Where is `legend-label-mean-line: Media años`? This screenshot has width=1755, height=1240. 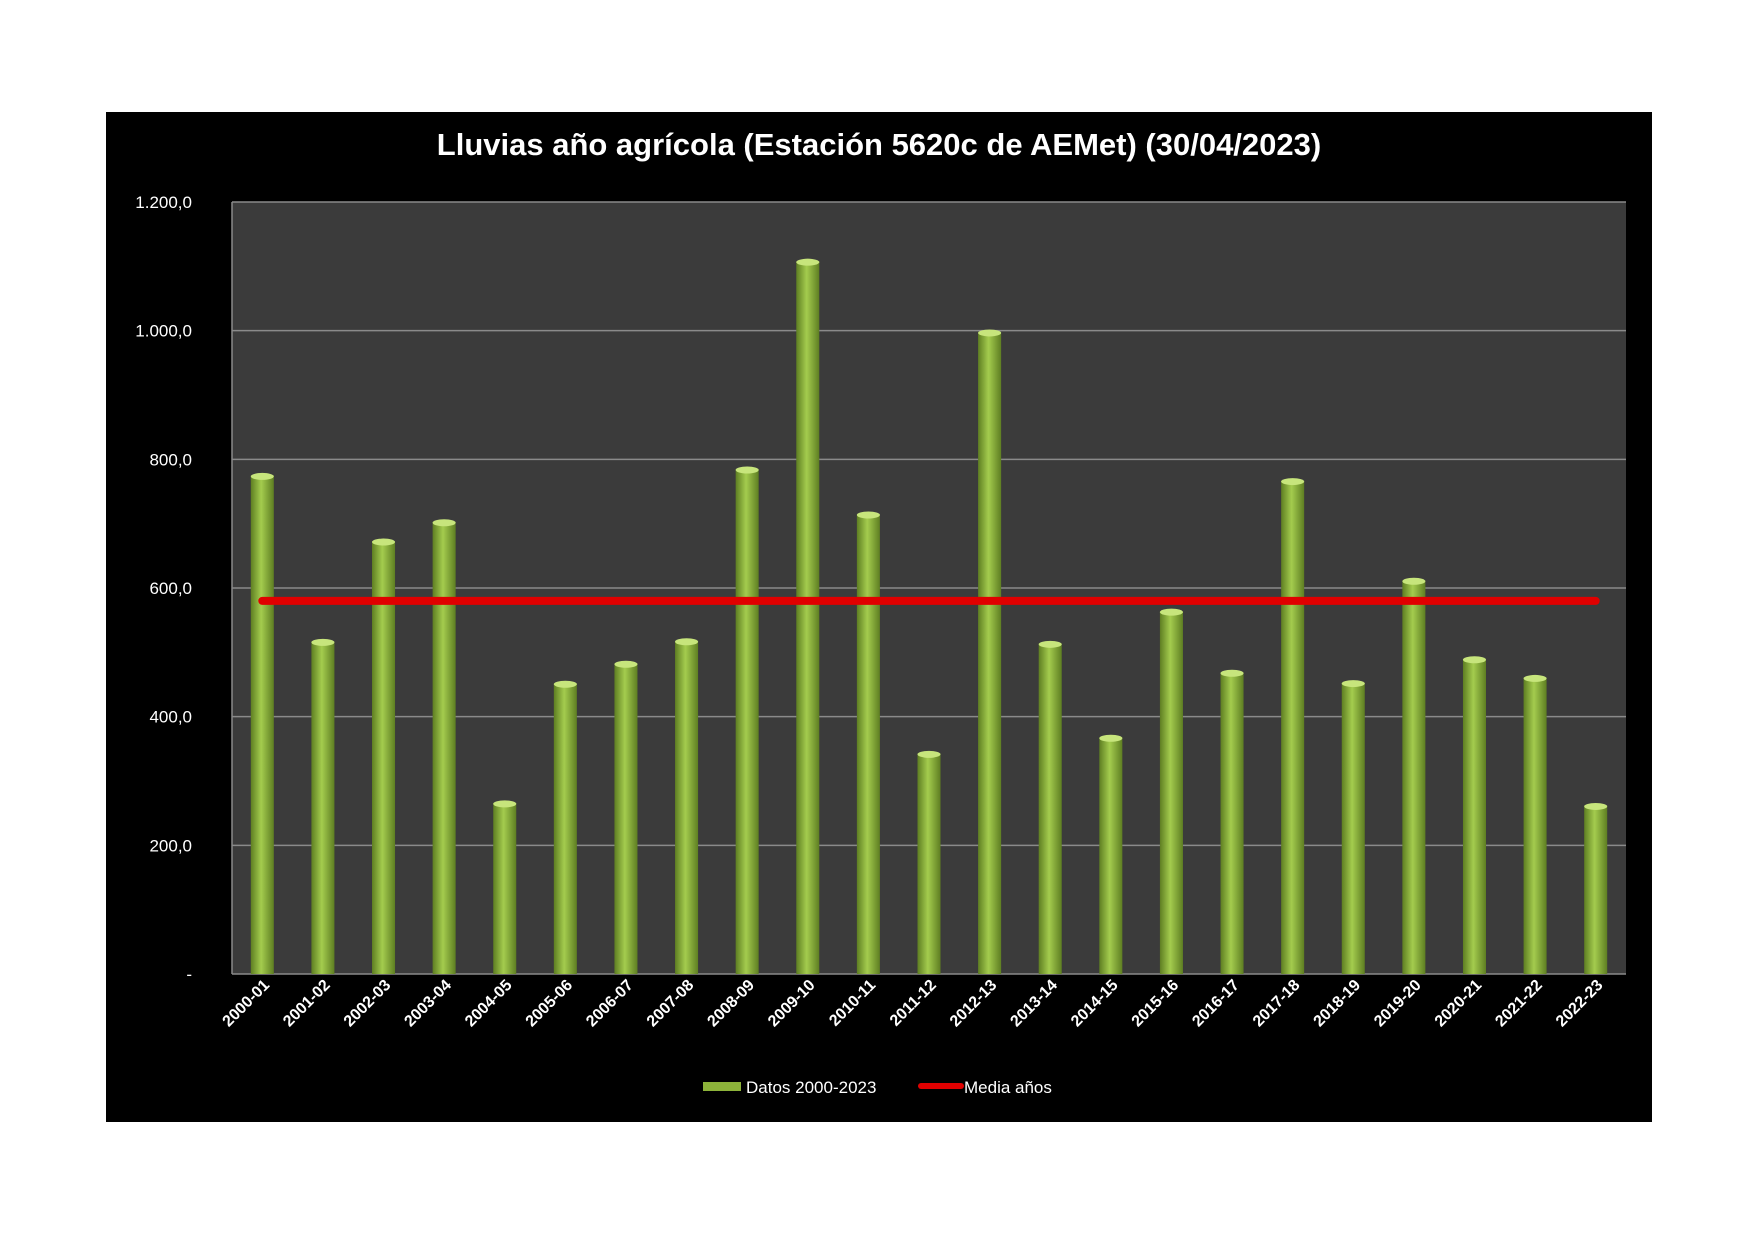
legend-label-mean-line: Media años is located at coordinates (1008, 1087).